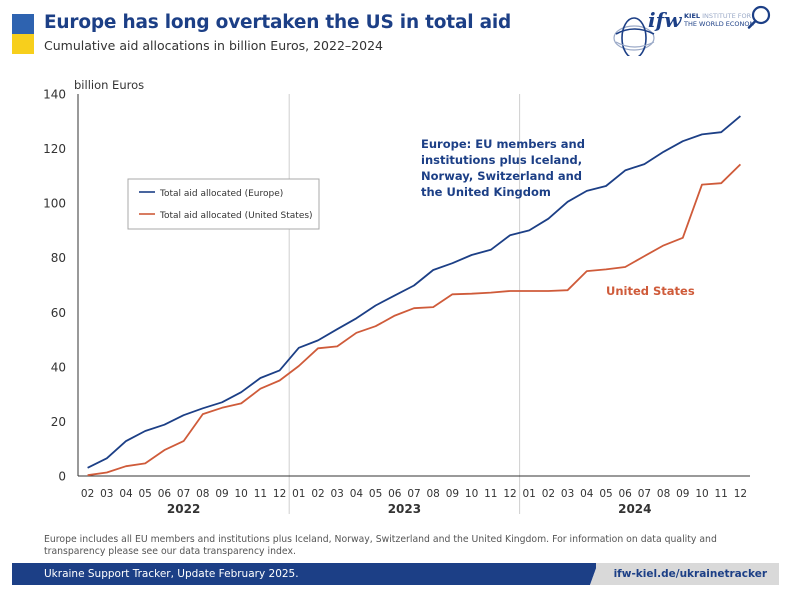 This screenshot has width=789, height=601. What do you see at coordinates (719, 24) in the screenshot?
I see `logo-line-2: THE WORLD ECONOMY` at bounding box center [719, 24].